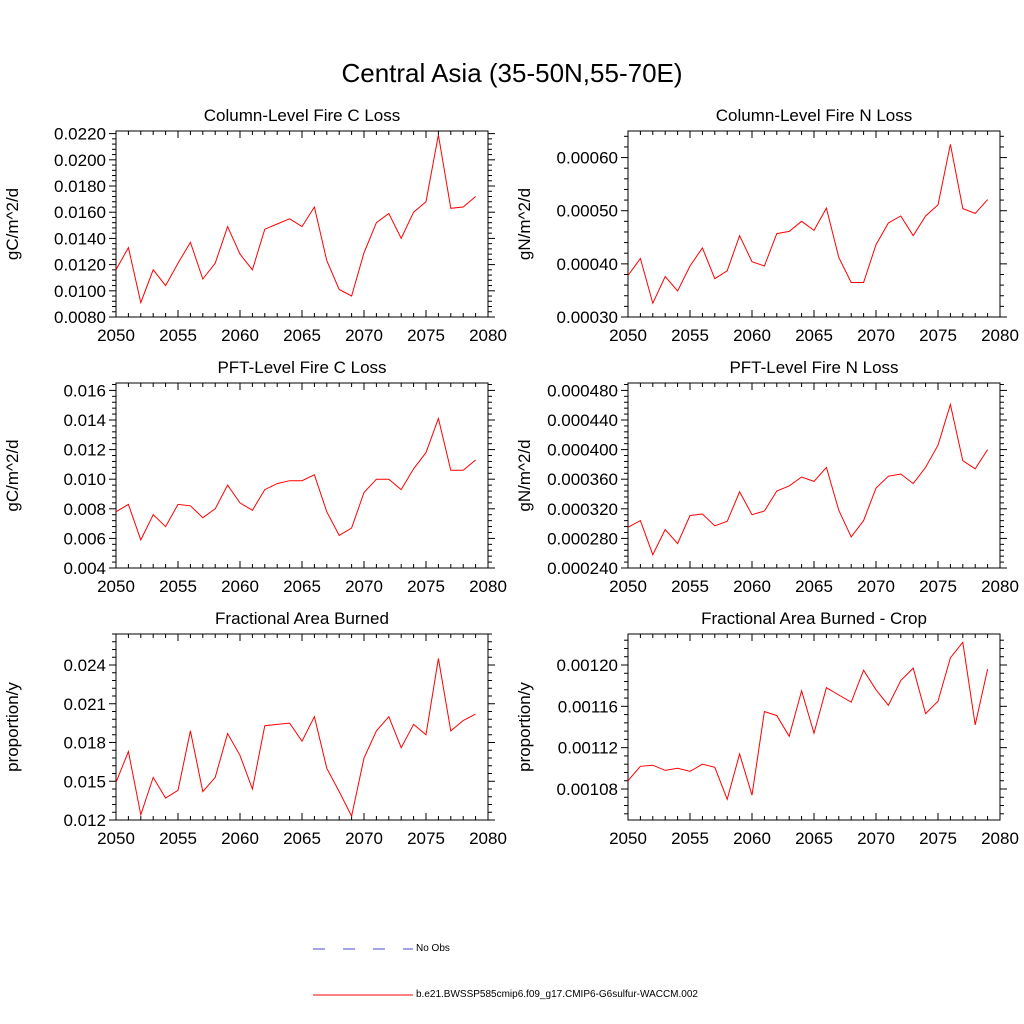 Image resolution: width=1024 pixels, height=1024 pixels. What do you see at coordinates (582, 420) in the screenshot?
I see `y-tick-label: 0.000440` at bounding box center [582, 420].